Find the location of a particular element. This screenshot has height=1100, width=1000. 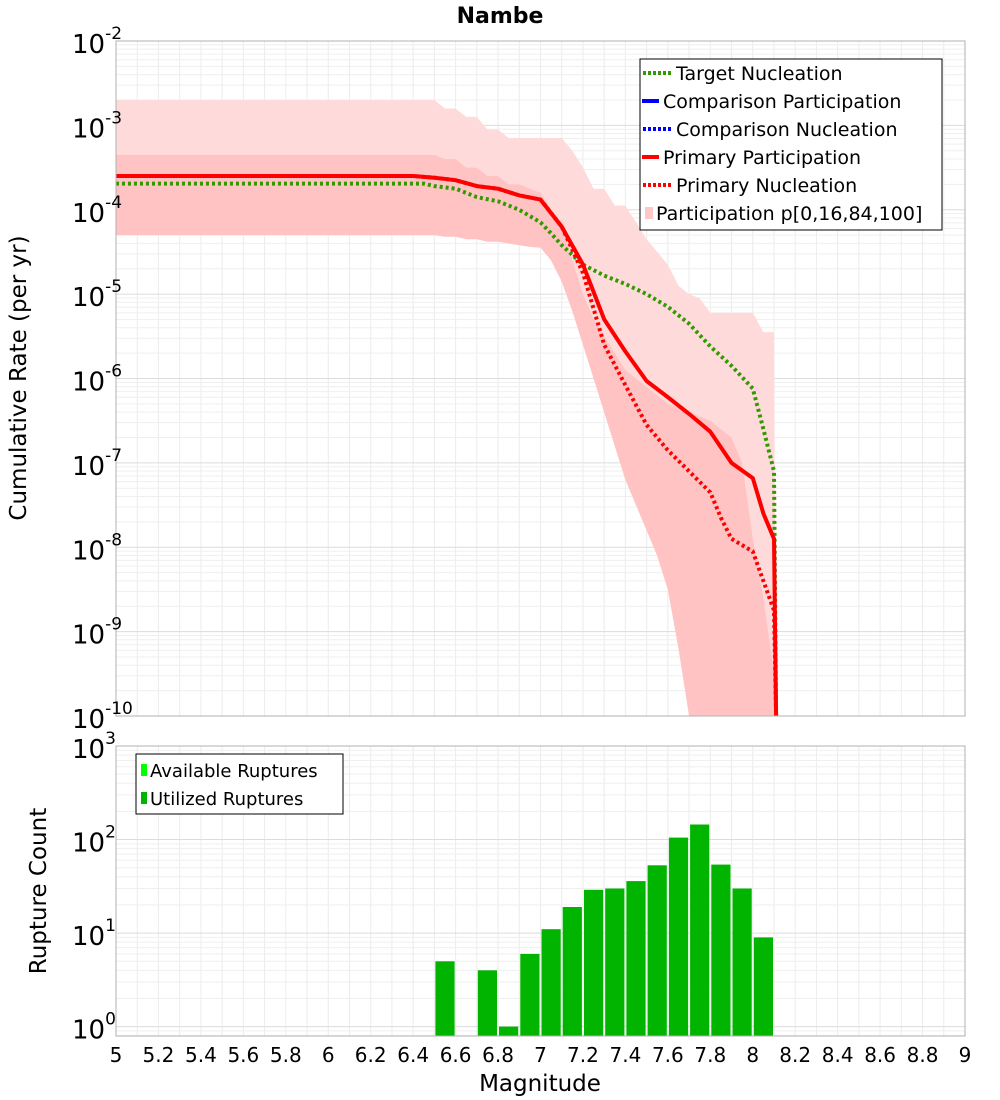

rate-plot-y-ticks: 10⁻² 10⁻³ 10⁻⁴ 10⁻⁵ 10⁻⁶ 10⁻⁷ 10⁻⁸ 10⁻⁹ 10⁻¹⁰ is located at coordinates (102, 379).